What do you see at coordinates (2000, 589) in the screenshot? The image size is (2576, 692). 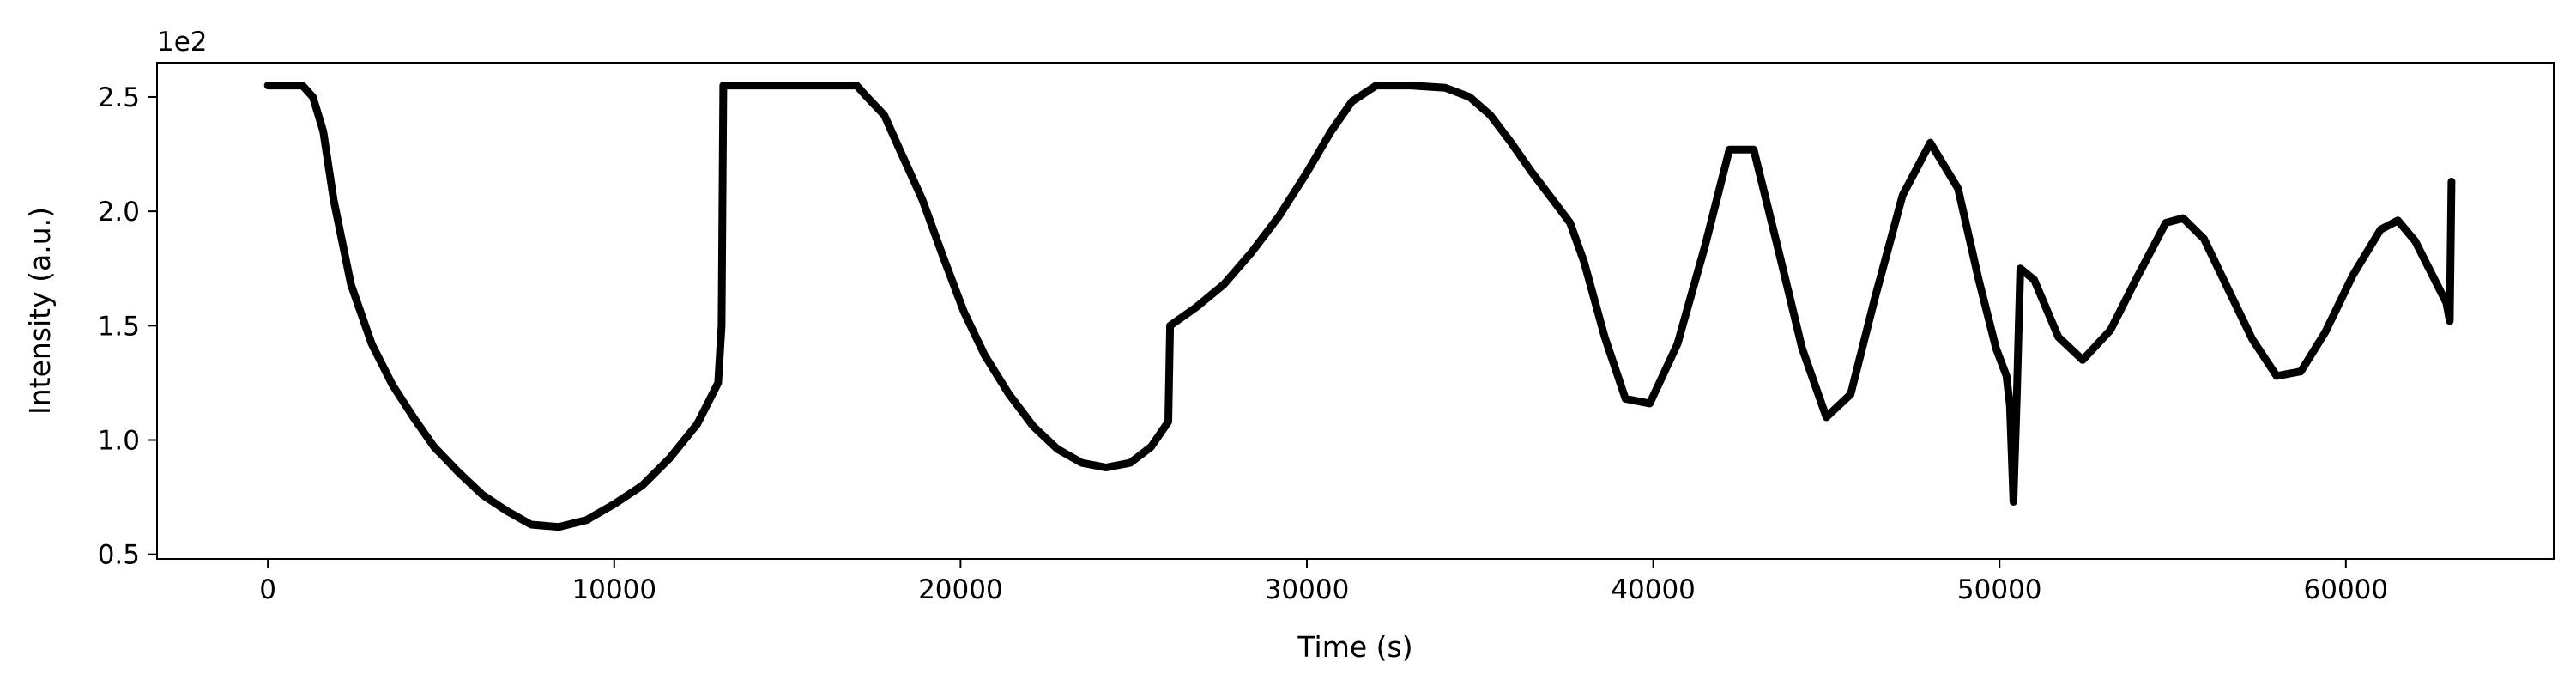 I see `x-tick-label: 50000` at bounding box center [2000, 589].